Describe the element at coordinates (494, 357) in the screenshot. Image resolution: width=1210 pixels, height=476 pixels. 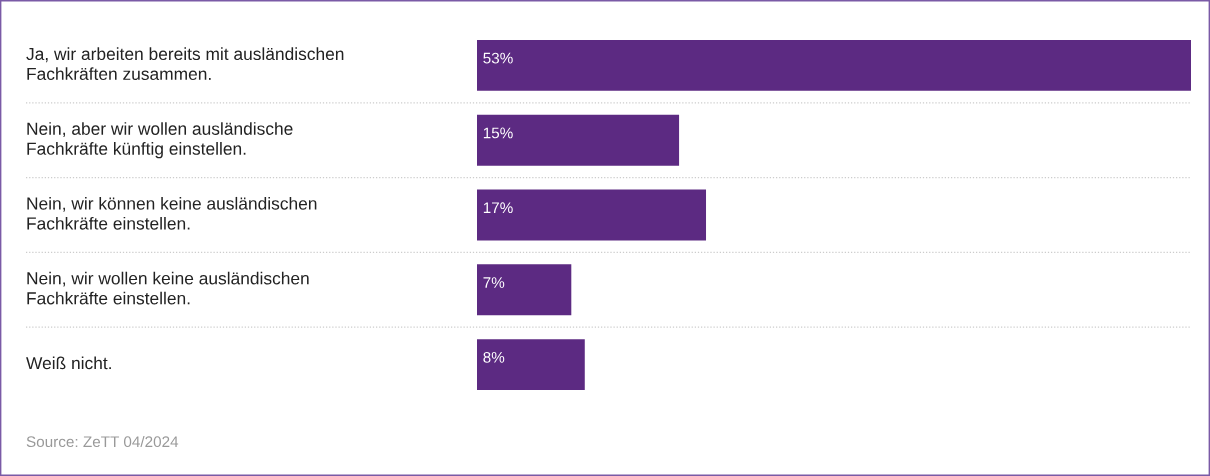
I see `data-label: 8%` at that location.